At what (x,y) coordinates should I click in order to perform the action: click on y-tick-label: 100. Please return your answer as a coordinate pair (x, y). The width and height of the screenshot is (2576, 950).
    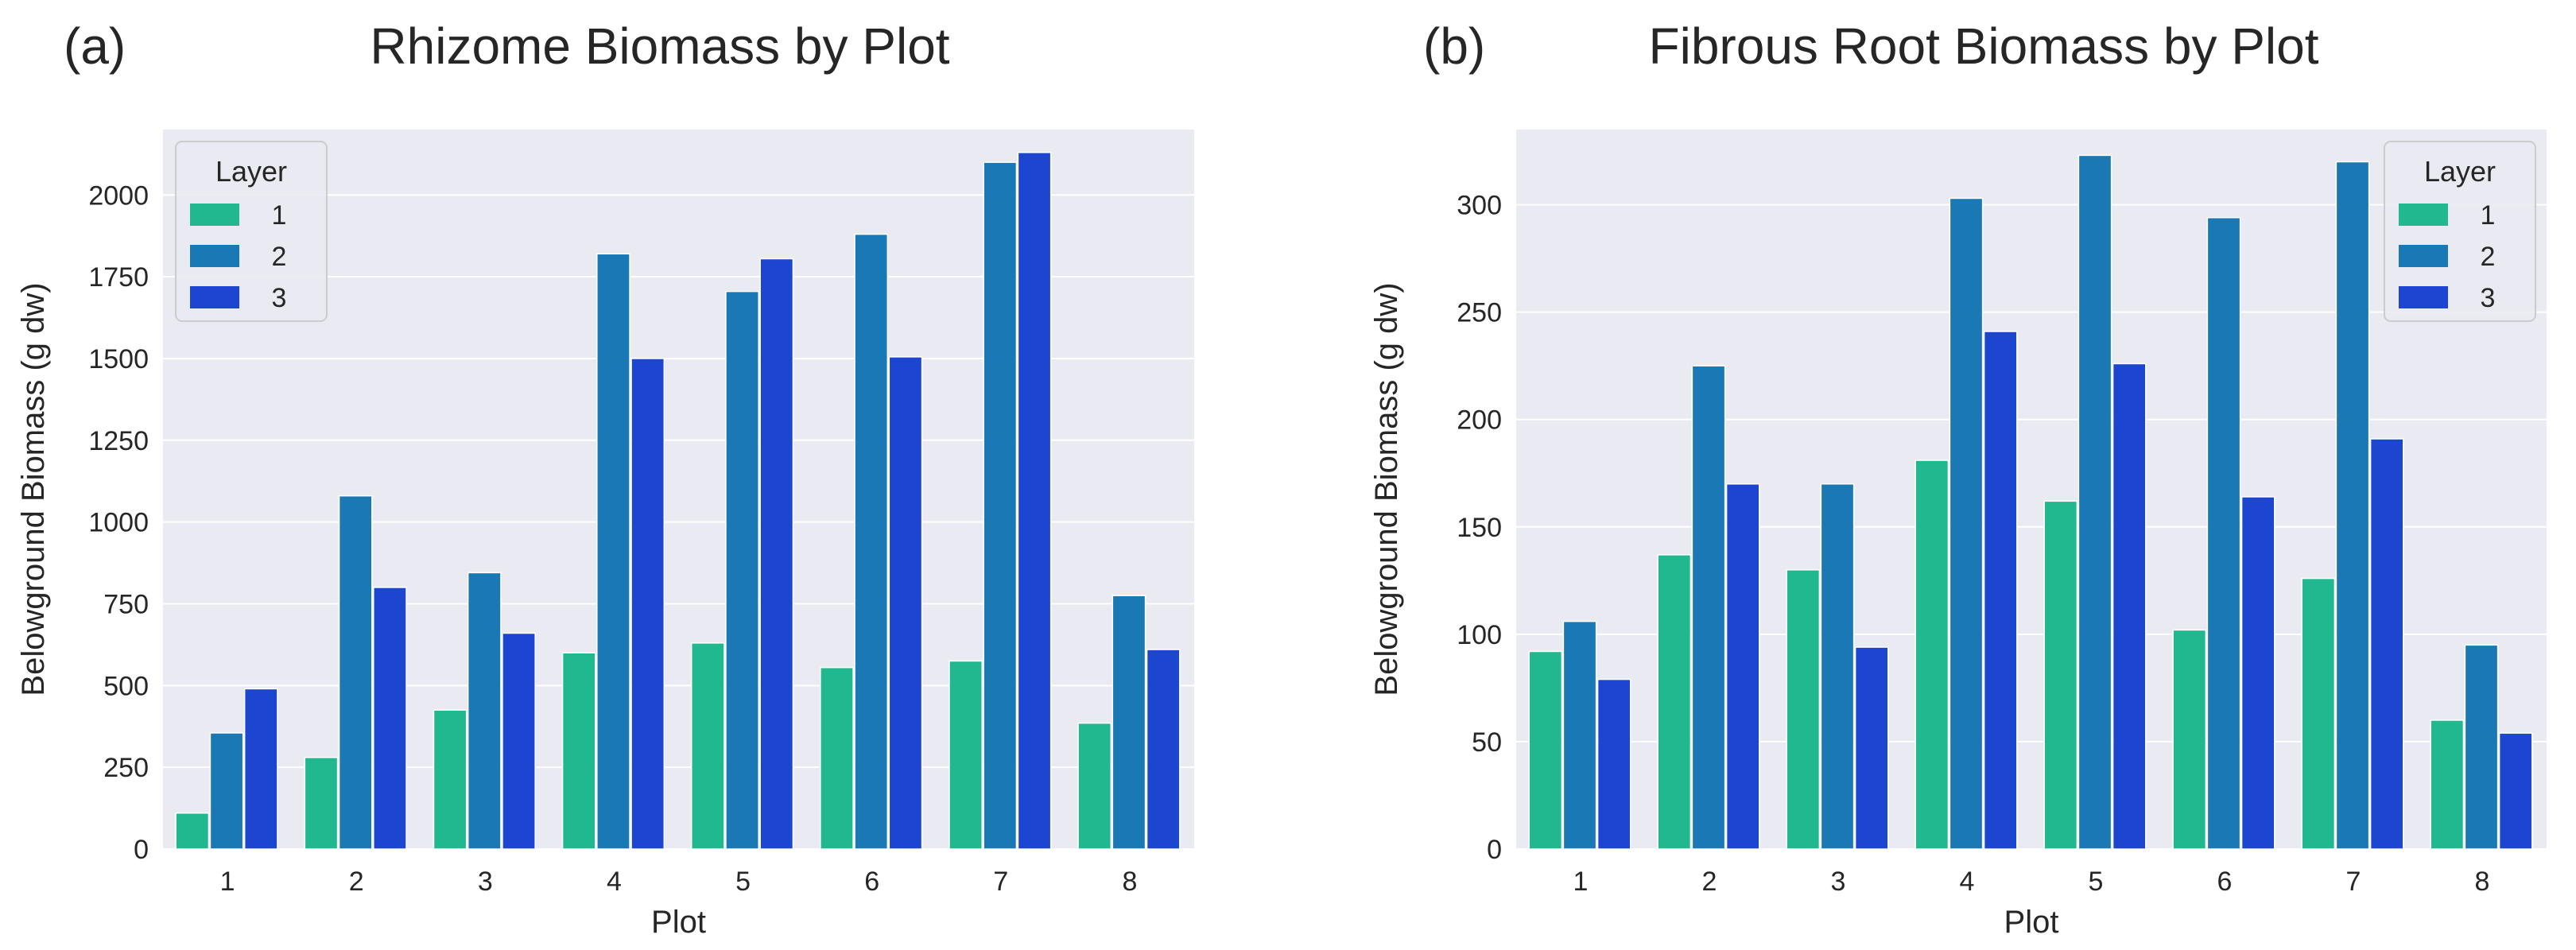
    Looking at the image, I should click on (1480, 635).